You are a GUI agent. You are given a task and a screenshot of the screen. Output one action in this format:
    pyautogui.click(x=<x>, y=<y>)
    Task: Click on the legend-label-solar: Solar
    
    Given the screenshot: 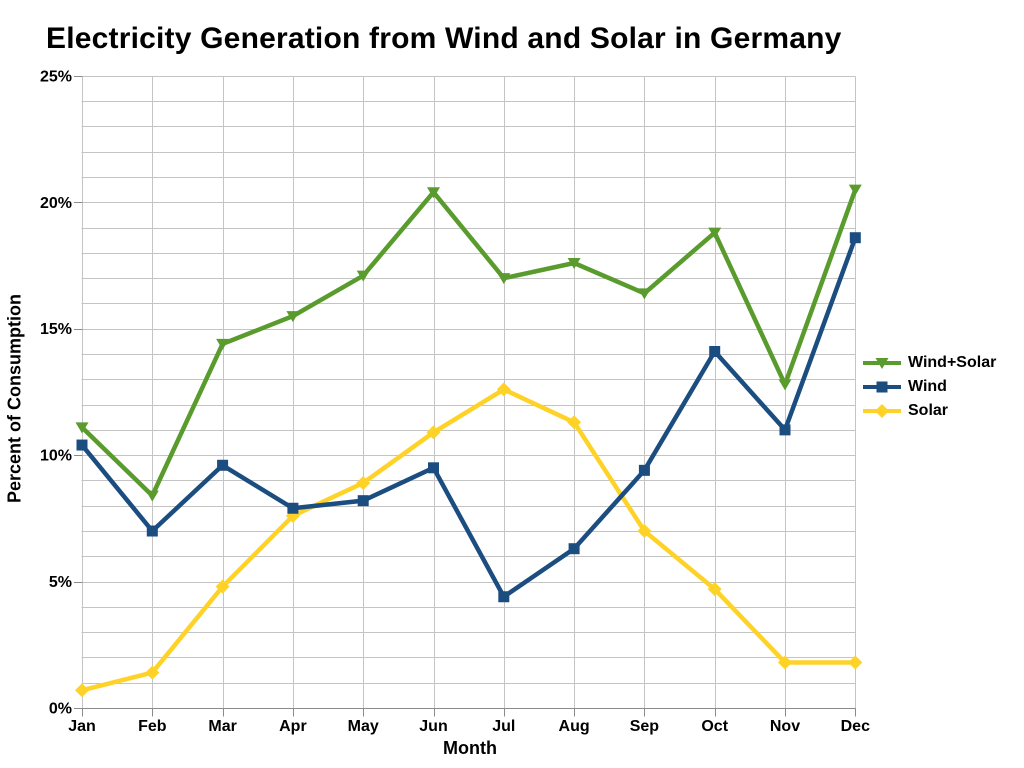 What is the action you would take?
    pyautogui.click(x=928, y=410)
    